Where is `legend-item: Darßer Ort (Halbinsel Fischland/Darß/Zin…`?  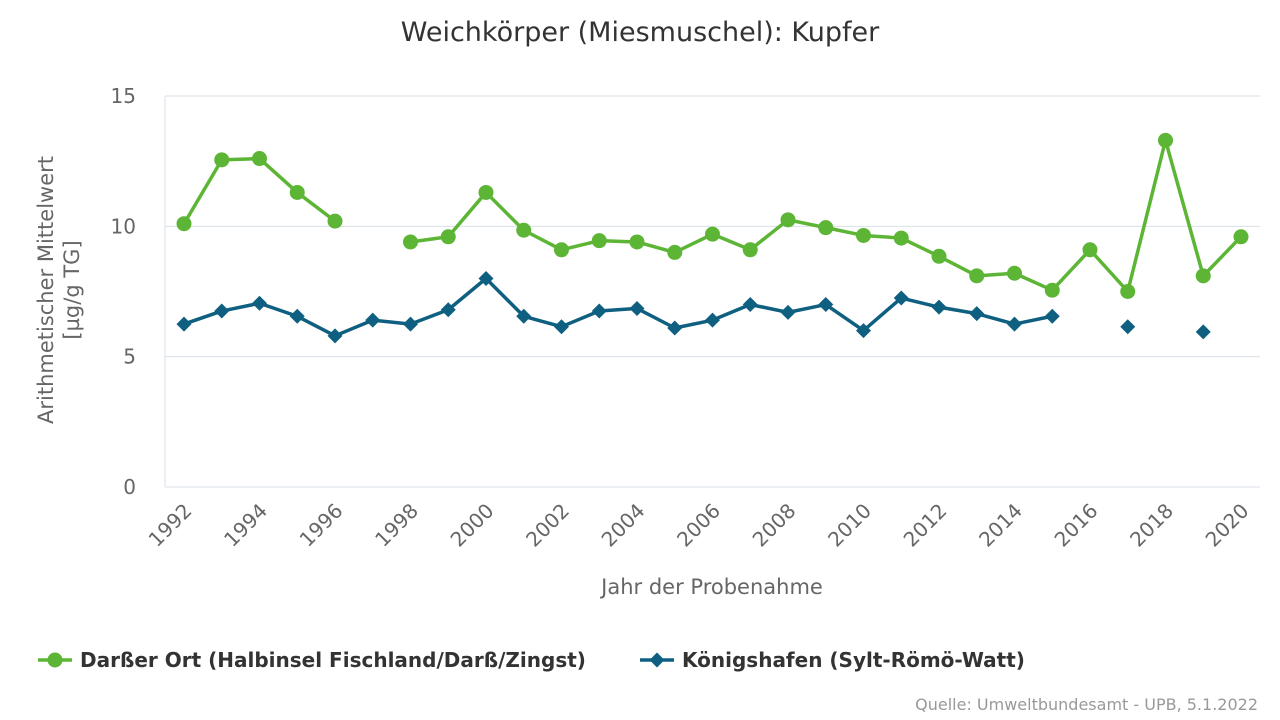 legend-item: Darßer Ort (Halbinsel Fischland/Darß/Zin… is located at coordinates (312, 660).